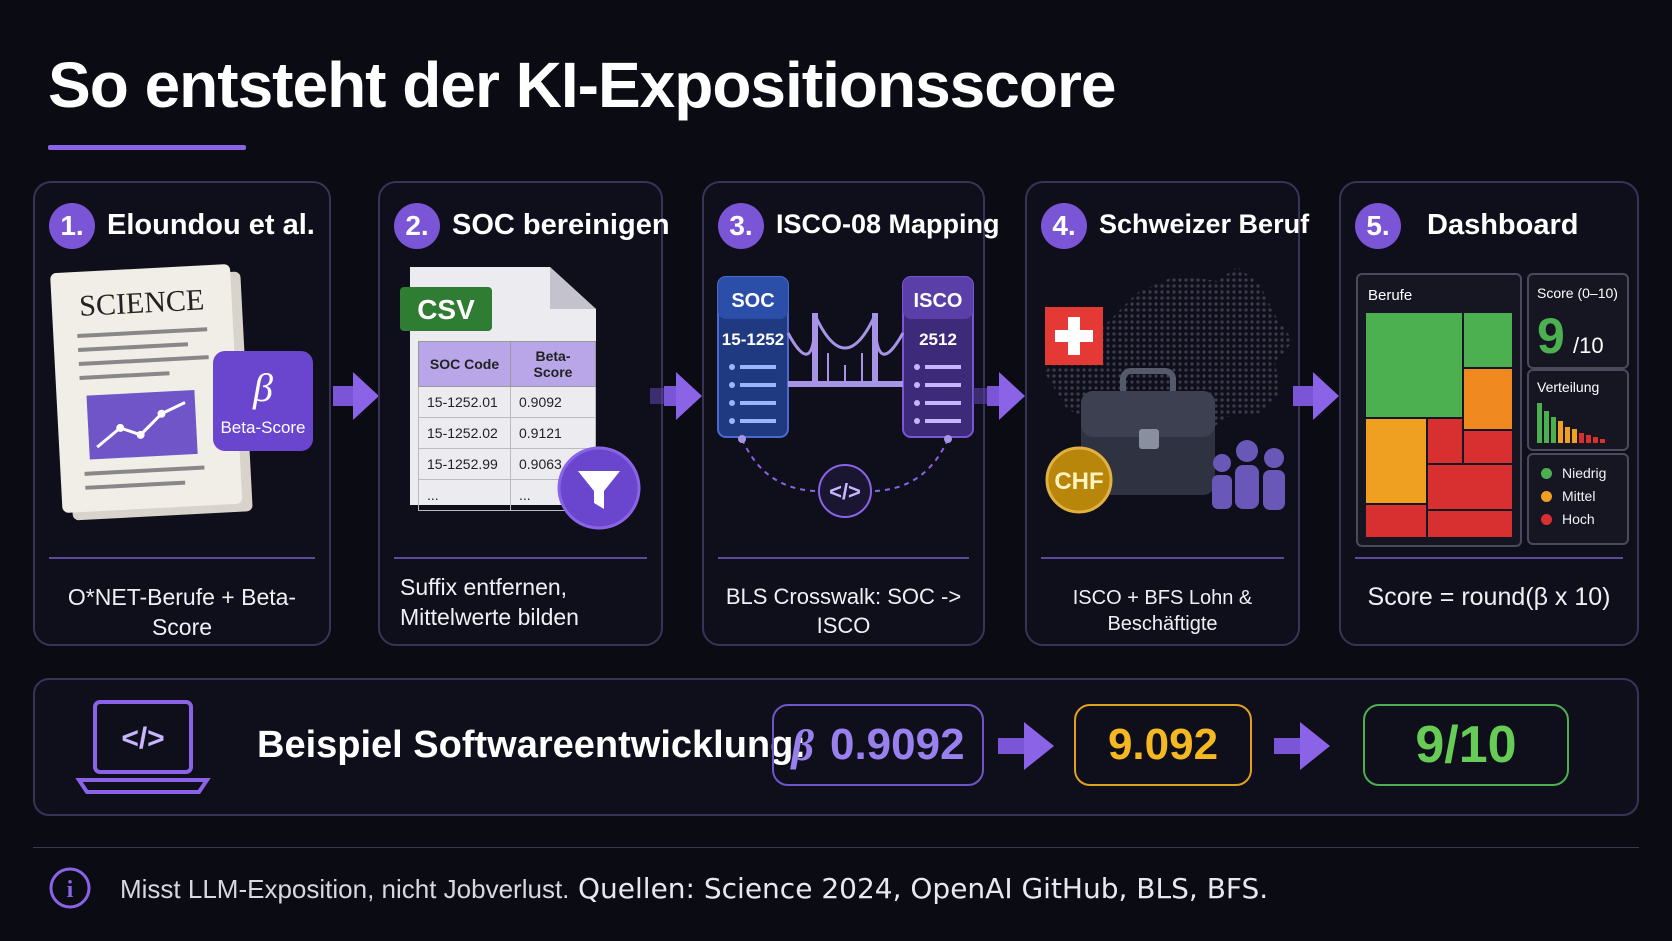  I want to click on step-number-badge: 3., so click(741, 226).